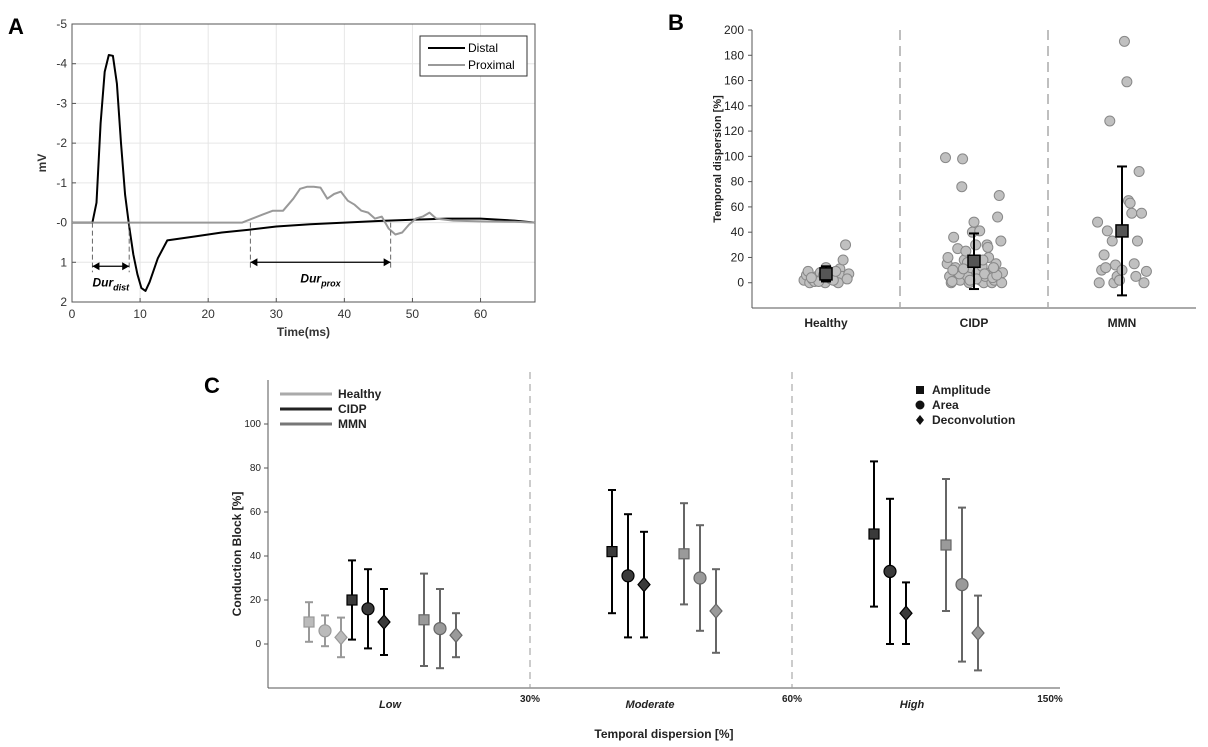 This screenshot has width=1208, height=747. Describe the element at coordinates (650, 705) in the screenshot. I see `category-label: Moderate` at that location.